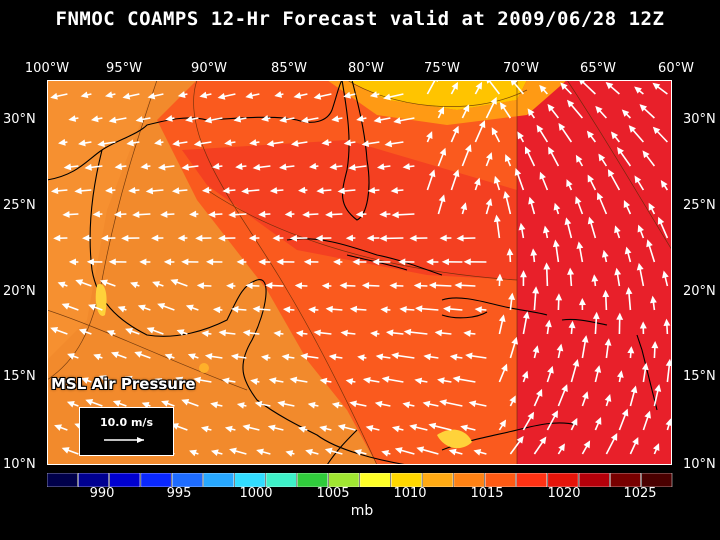  Describe the element at coordinates (699, 119) in the screenshot. I see `lat-label: 30°N` at that location.